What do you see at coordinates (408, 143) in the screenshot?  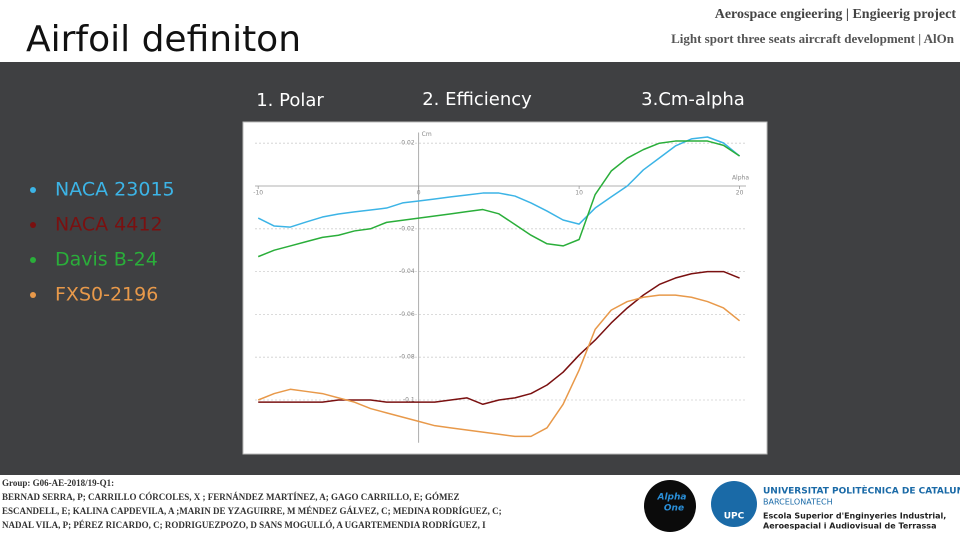 I see `y-tick-label: 0.02` at bounding box center [408, 143].